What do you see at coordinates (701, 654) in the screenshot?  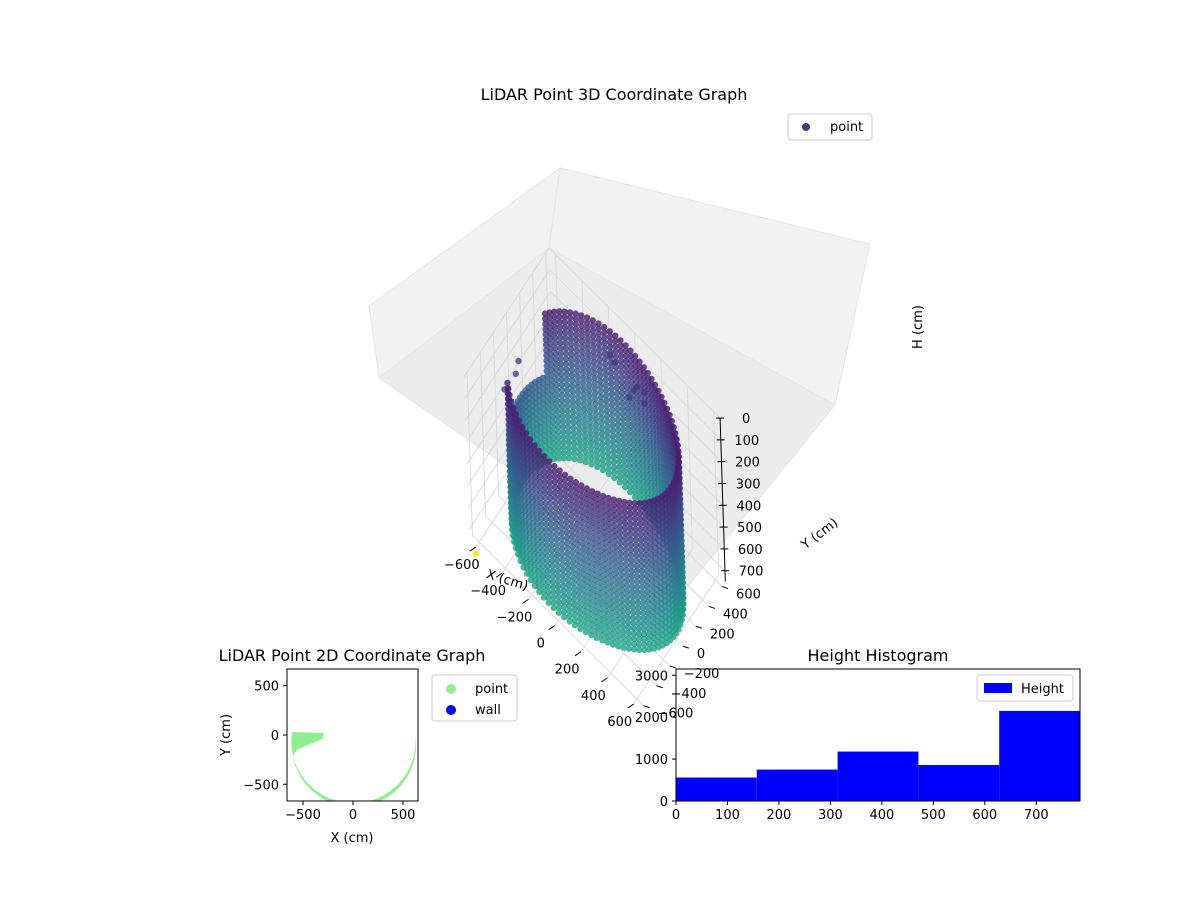 I see `y-tick-label-3d: 0` at bounding box center [701, 654].